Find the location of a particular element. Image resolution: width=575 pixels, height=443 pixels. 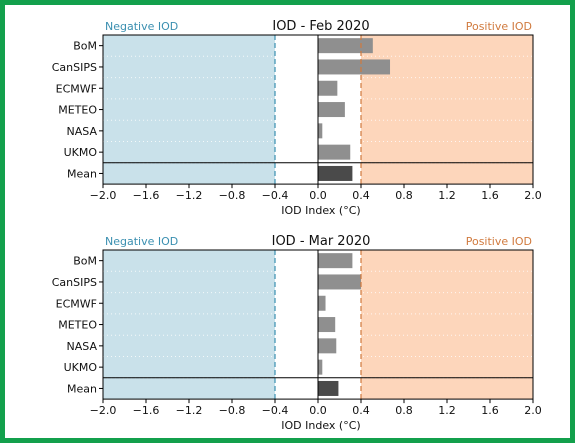

chart-title: IOD - Mar 2020 is located at coordinates (321, 241).